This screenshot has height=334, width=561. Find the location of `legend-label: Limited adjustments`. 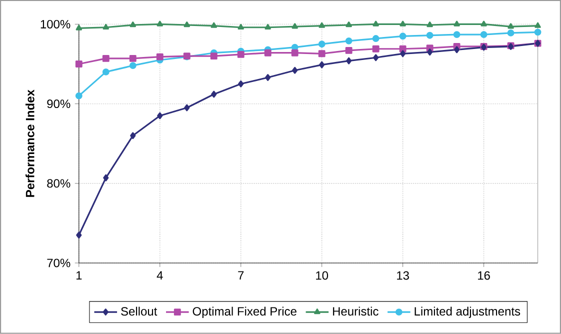

legend-label: Limited adjustments is located at coordinates (467, 312).